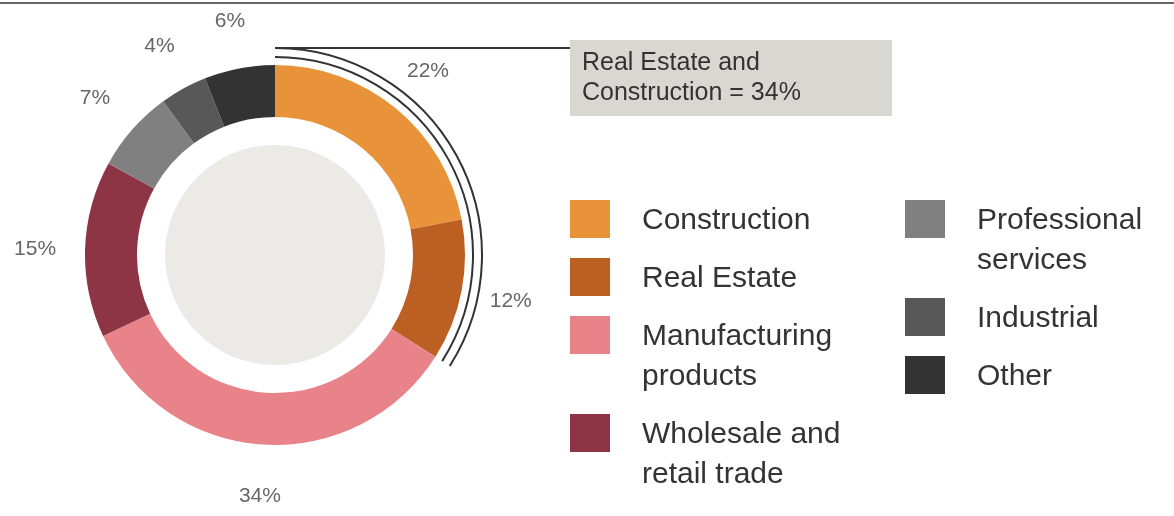 The width and height of the screenshot is (1174, 516). I want to click on legend-label: Construction, so click(726, 218).